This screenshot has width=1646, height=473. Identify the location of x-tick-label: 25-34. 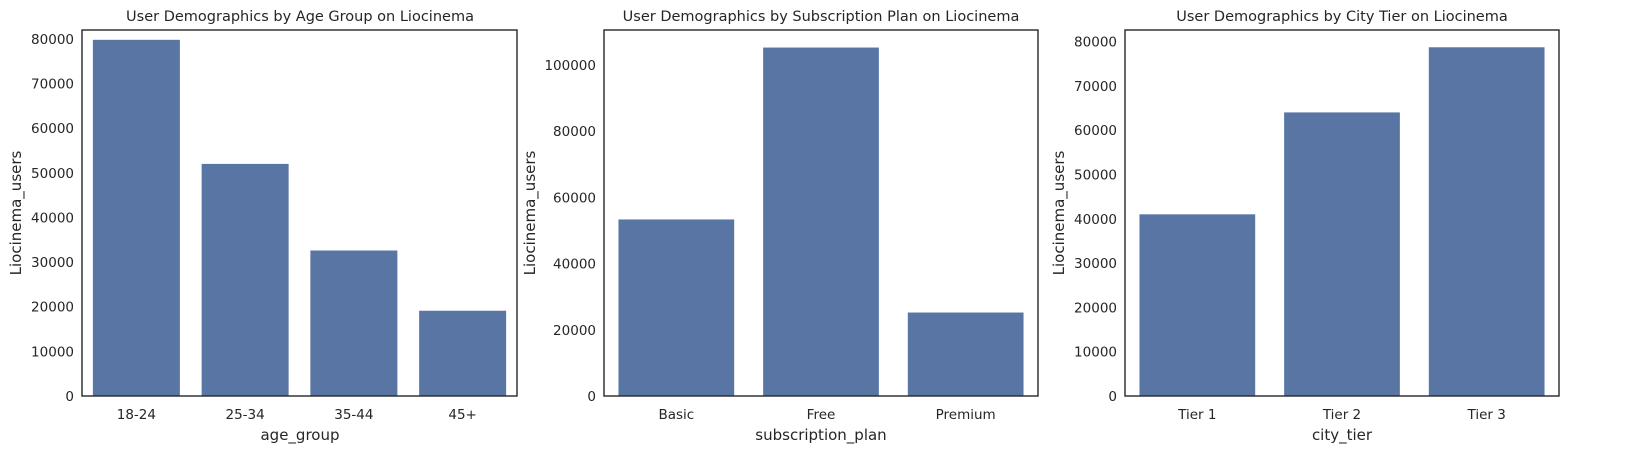
(245, 415).